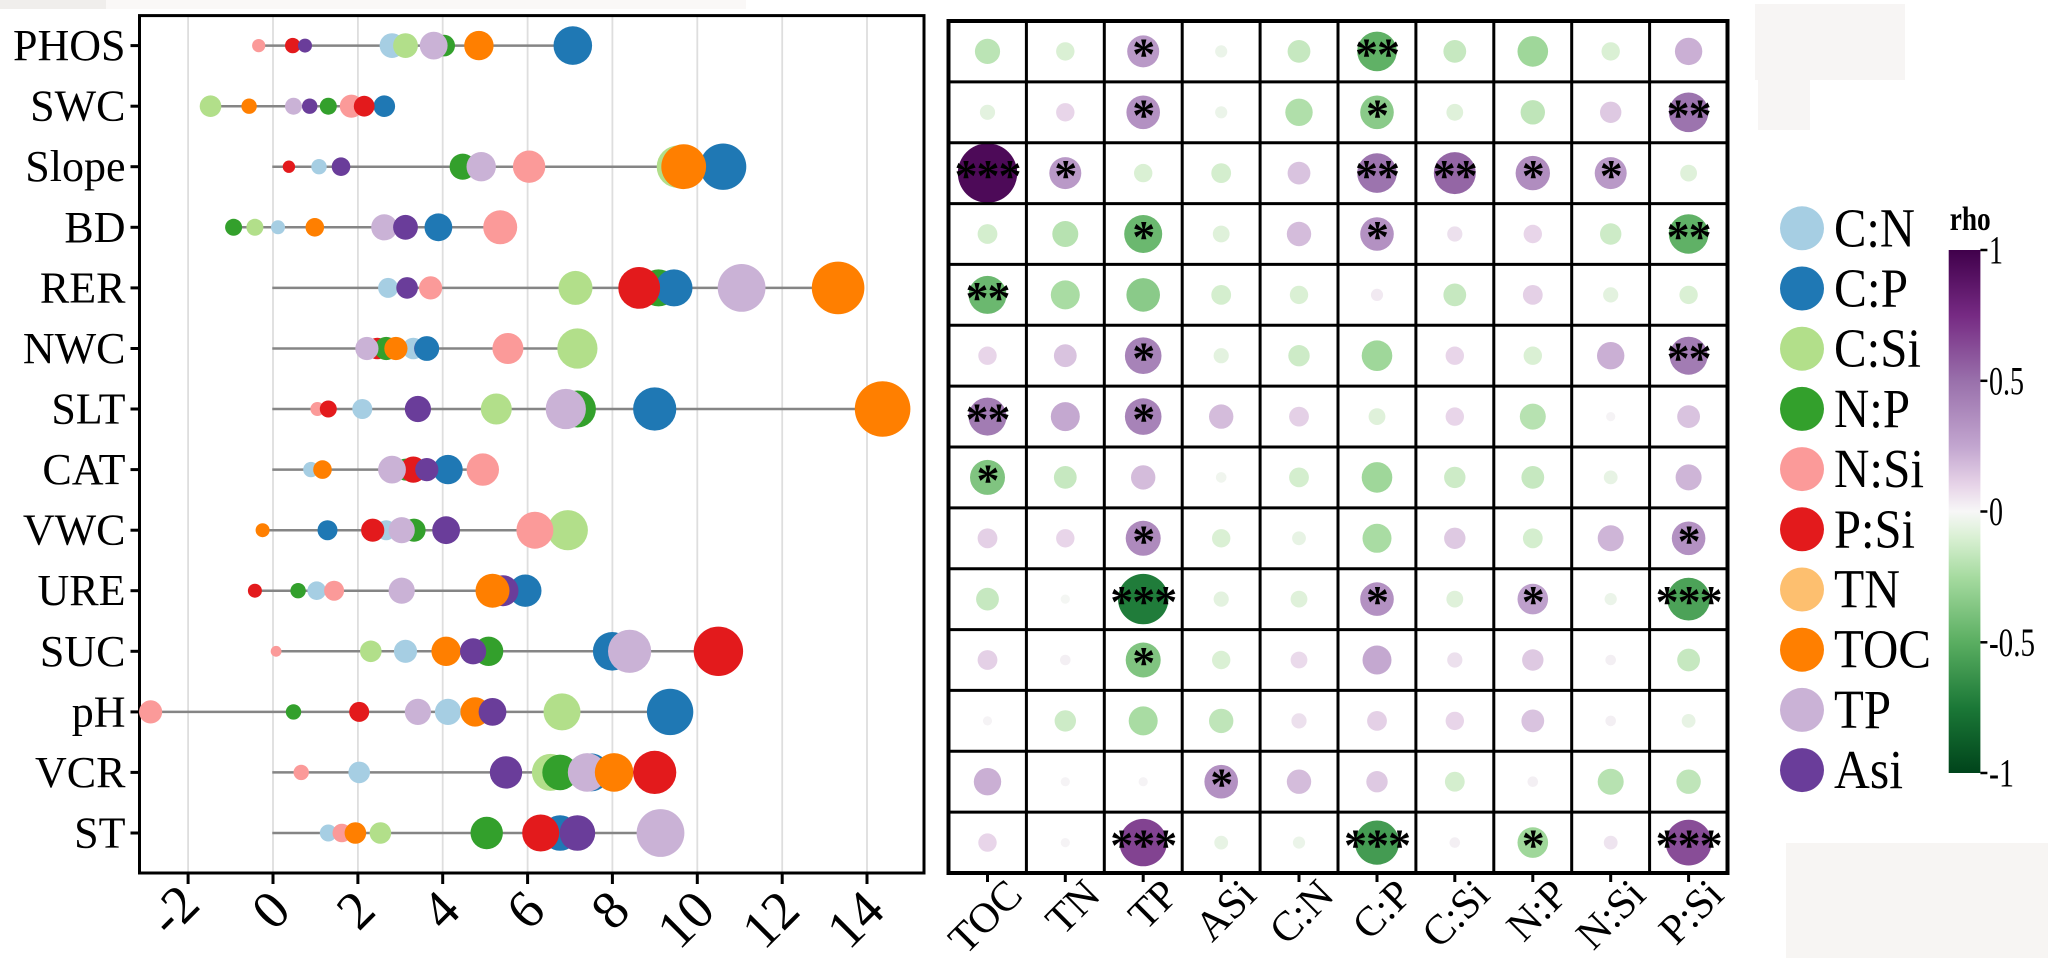  Describe the element at coordinates (75, 166) in the screenshot. I see `svg-text: Slope` at that location.